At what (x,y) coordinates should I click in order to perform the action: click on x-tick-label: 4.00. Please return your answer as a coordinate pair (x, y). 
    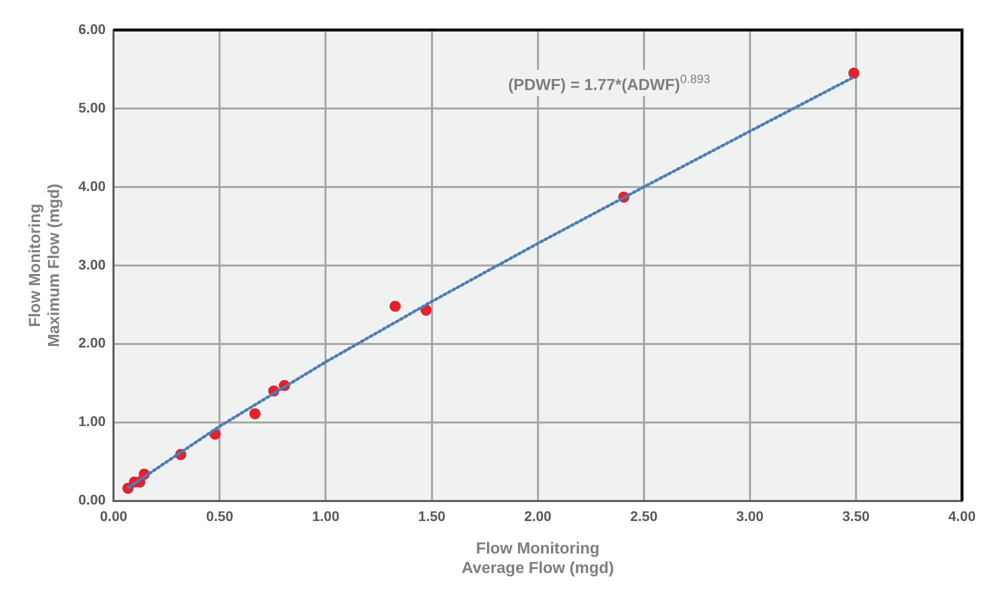
    Looking at the image, I should click on (962, 516).